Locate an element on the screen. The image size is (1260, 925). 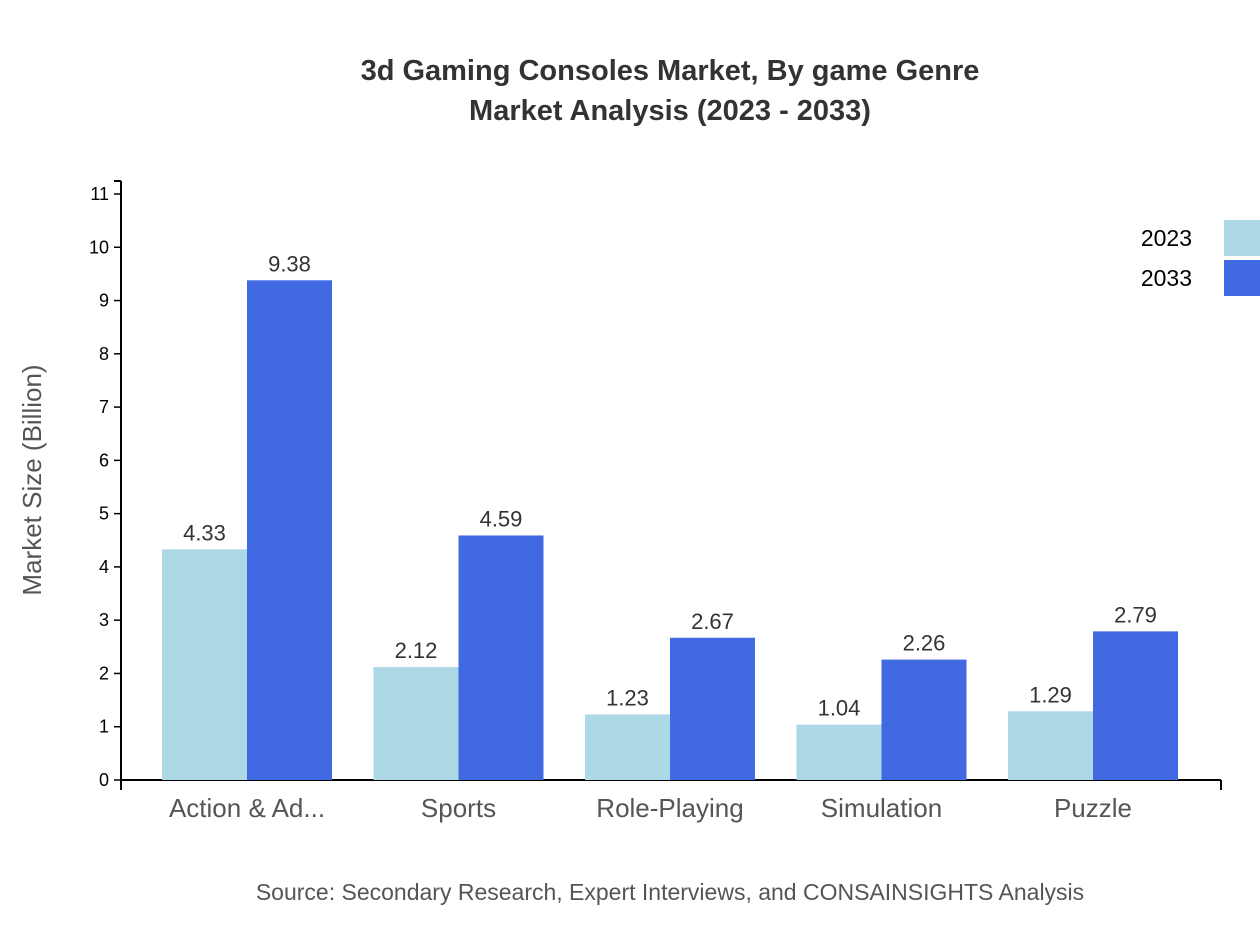
y-tick-label: 1 is located at coordinates (104, 727).